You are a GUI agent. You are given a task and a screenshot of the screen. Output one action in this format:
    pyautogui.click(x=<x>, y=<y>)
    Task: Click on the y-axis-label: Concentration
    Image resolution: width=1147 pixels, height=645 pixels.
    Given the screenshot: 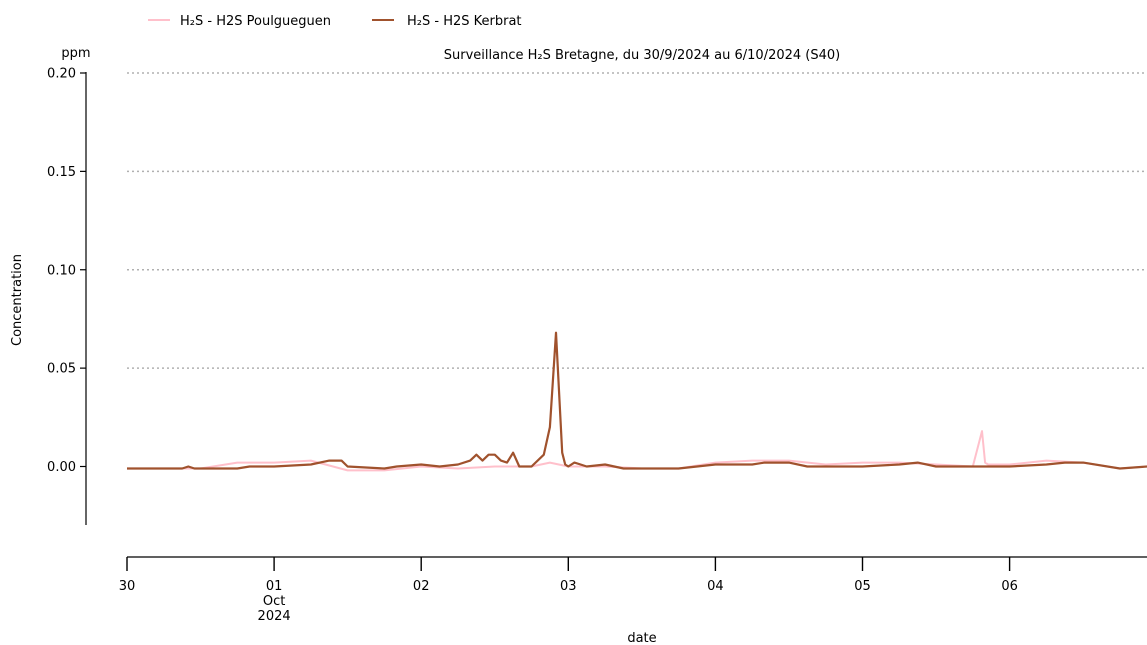 What is the action you would take?
    pyautogui.click(x=17, y=300)
    